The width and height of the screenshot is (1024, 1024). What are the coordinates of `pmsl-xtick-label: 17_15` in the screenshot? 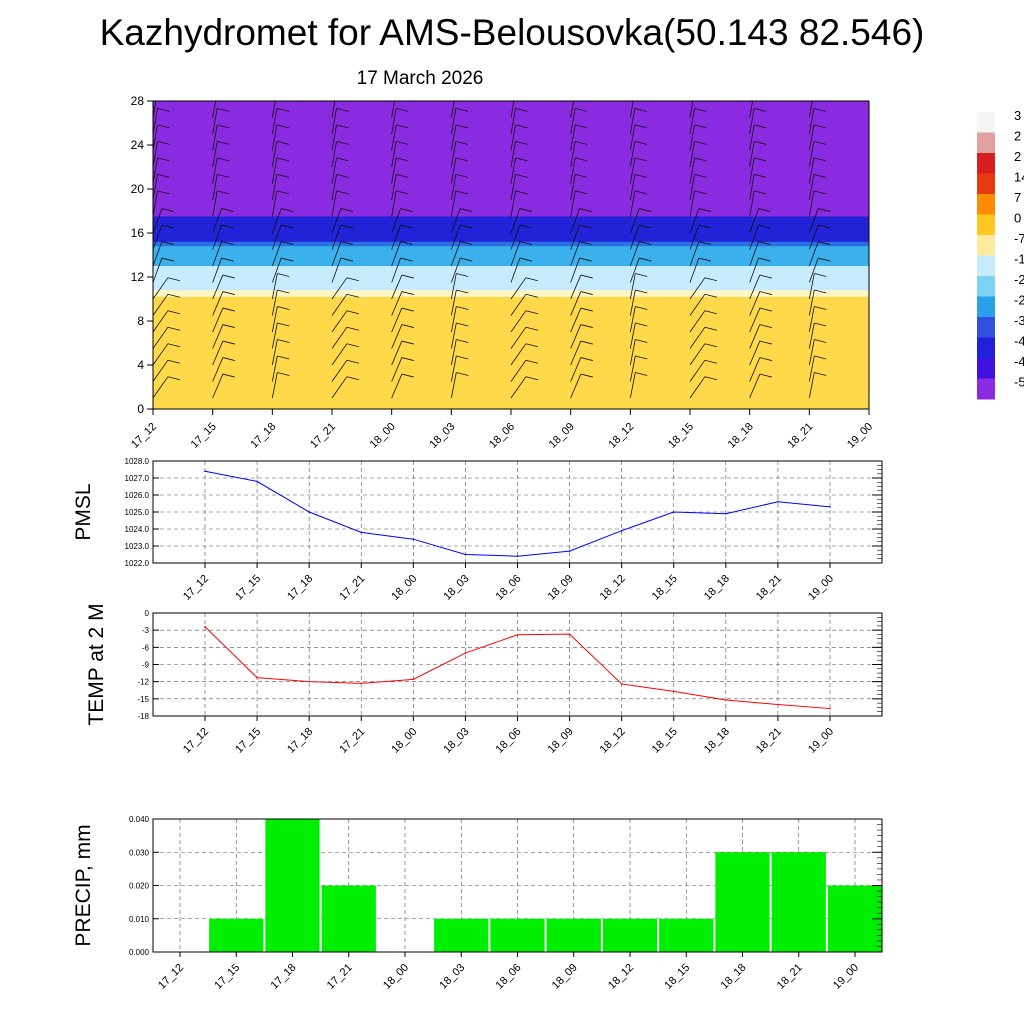 It's located at (248, 588).